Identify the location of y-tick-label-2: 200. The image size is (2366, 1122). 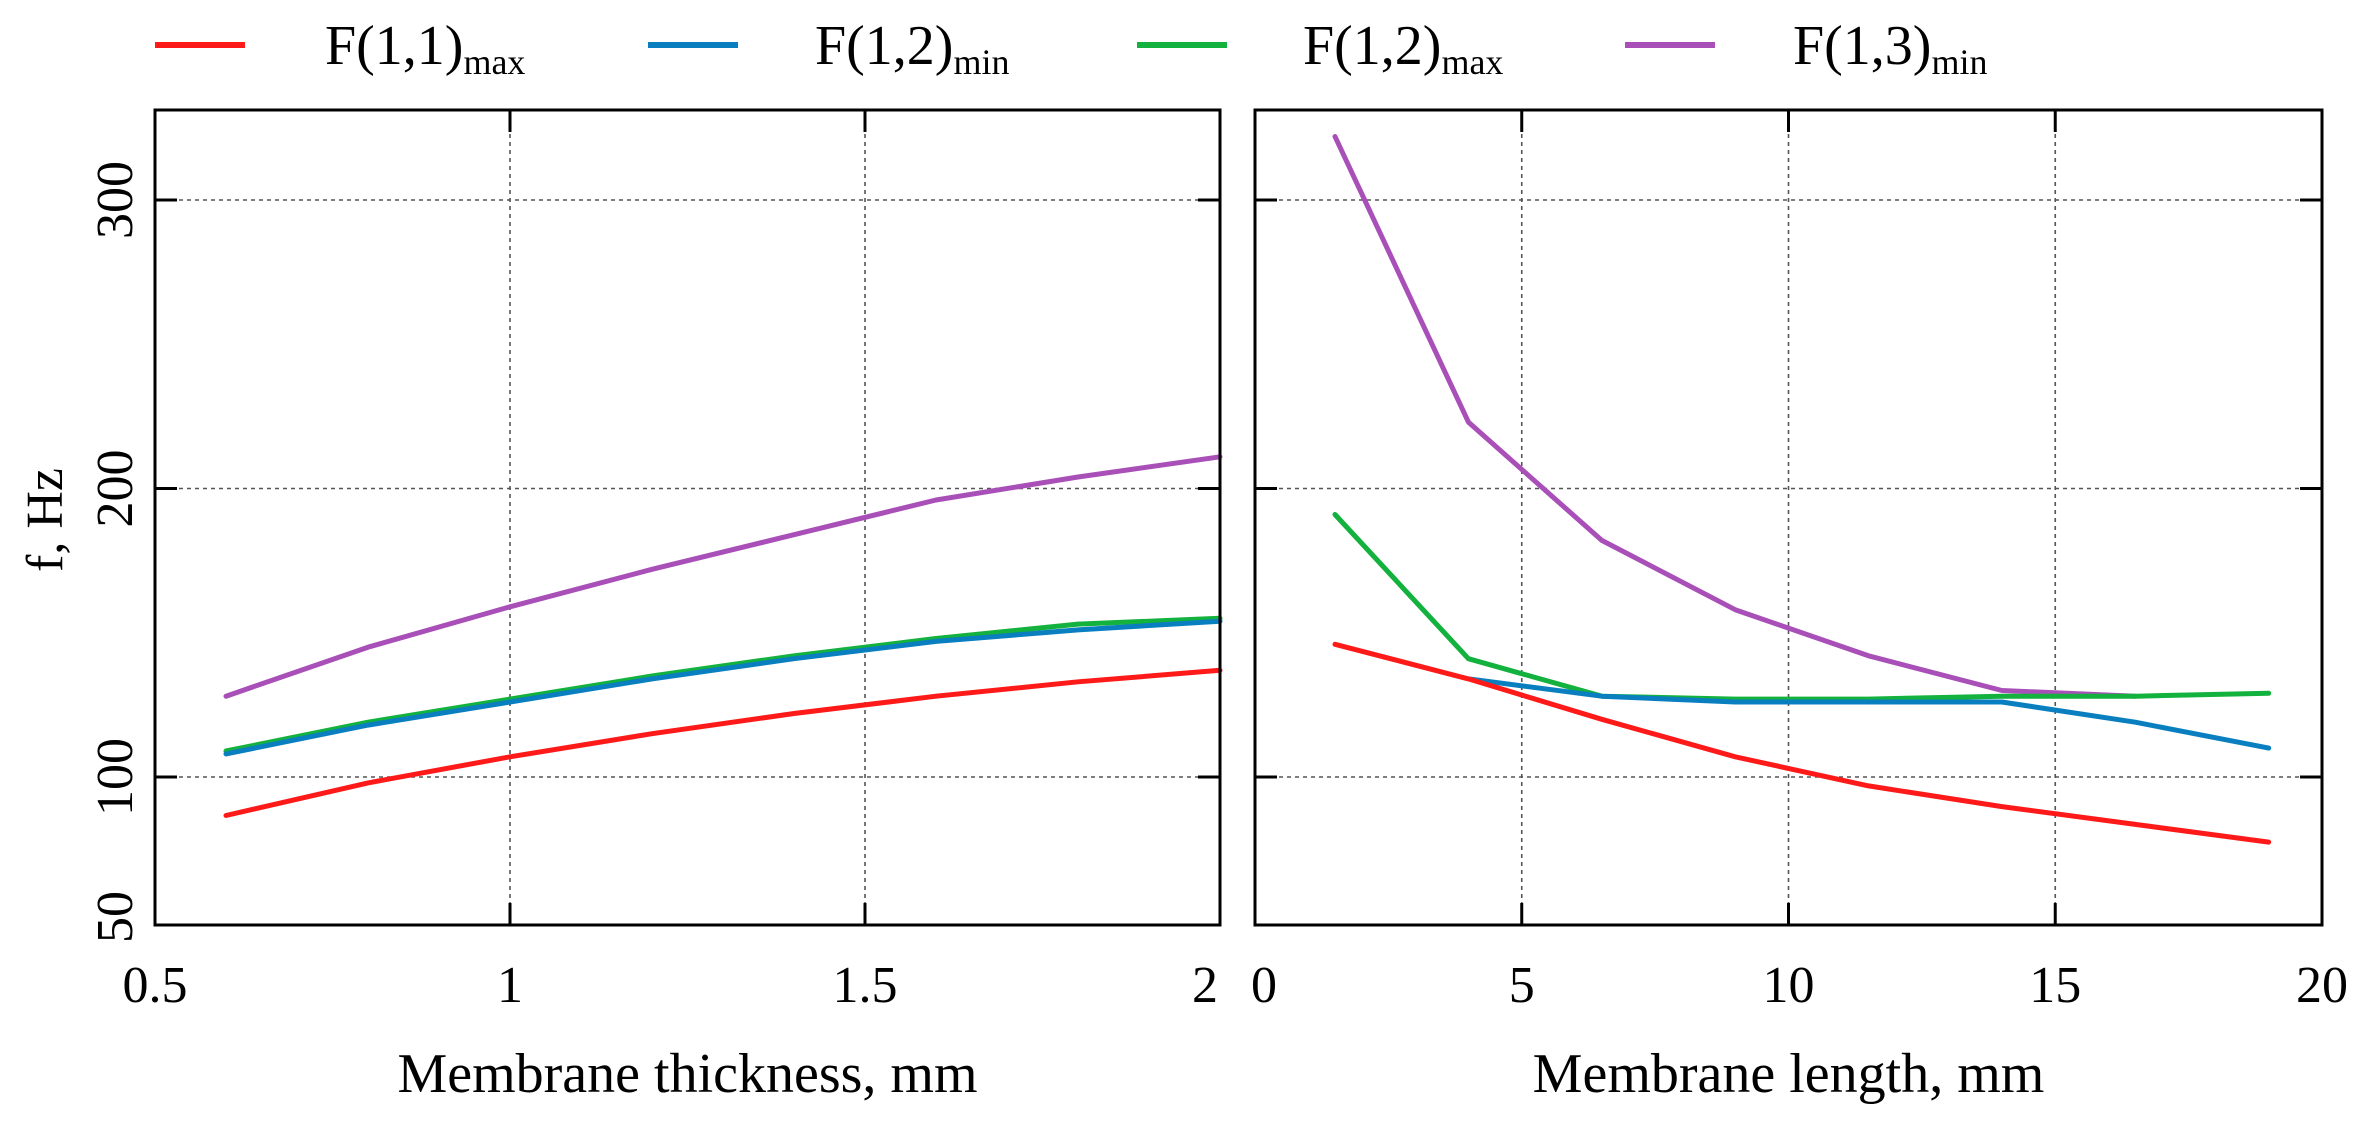
(115, 489).